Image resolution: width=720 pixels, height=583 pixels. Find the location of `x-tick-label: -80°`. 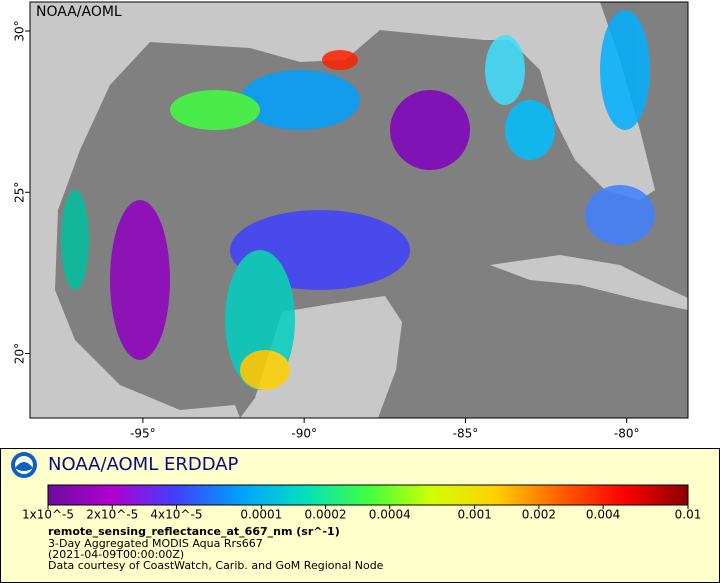

x-tick-label: -80° is located at coordinates (627, 434).